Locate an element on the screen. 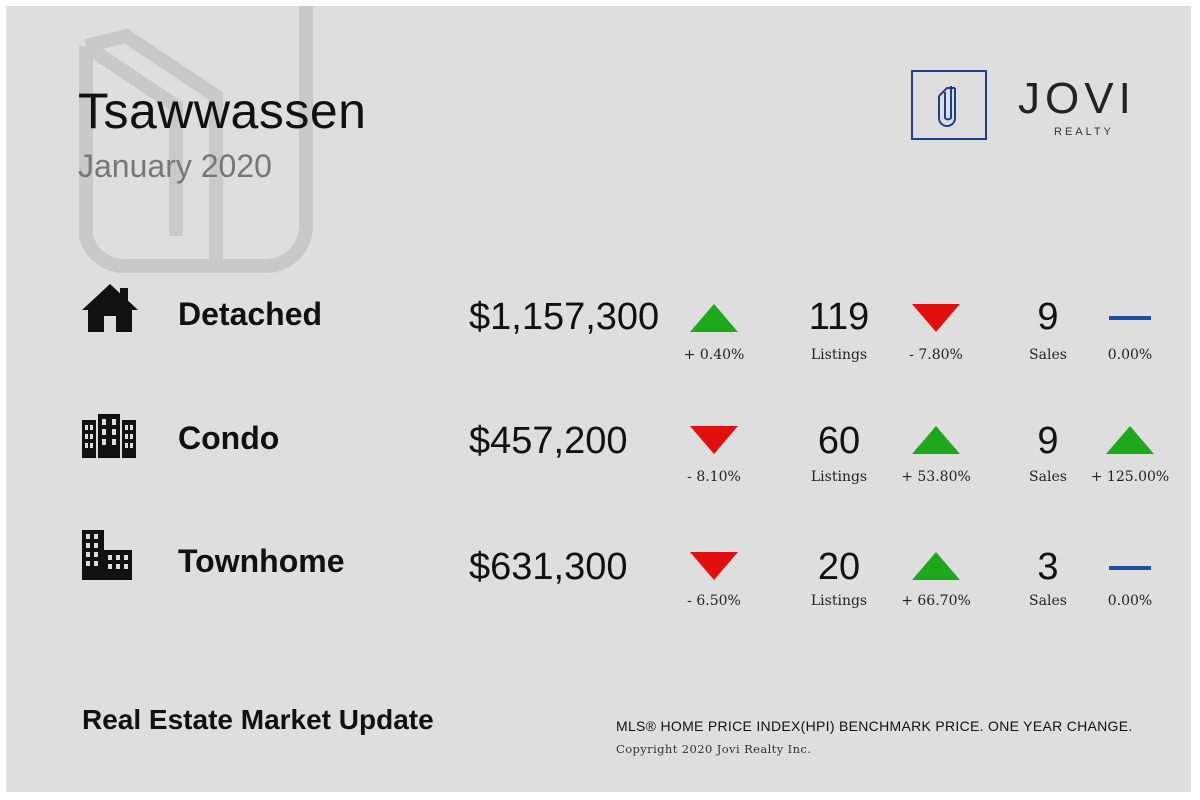  footer-title: Real Estate Market Update is located at coordinates (258, 719).